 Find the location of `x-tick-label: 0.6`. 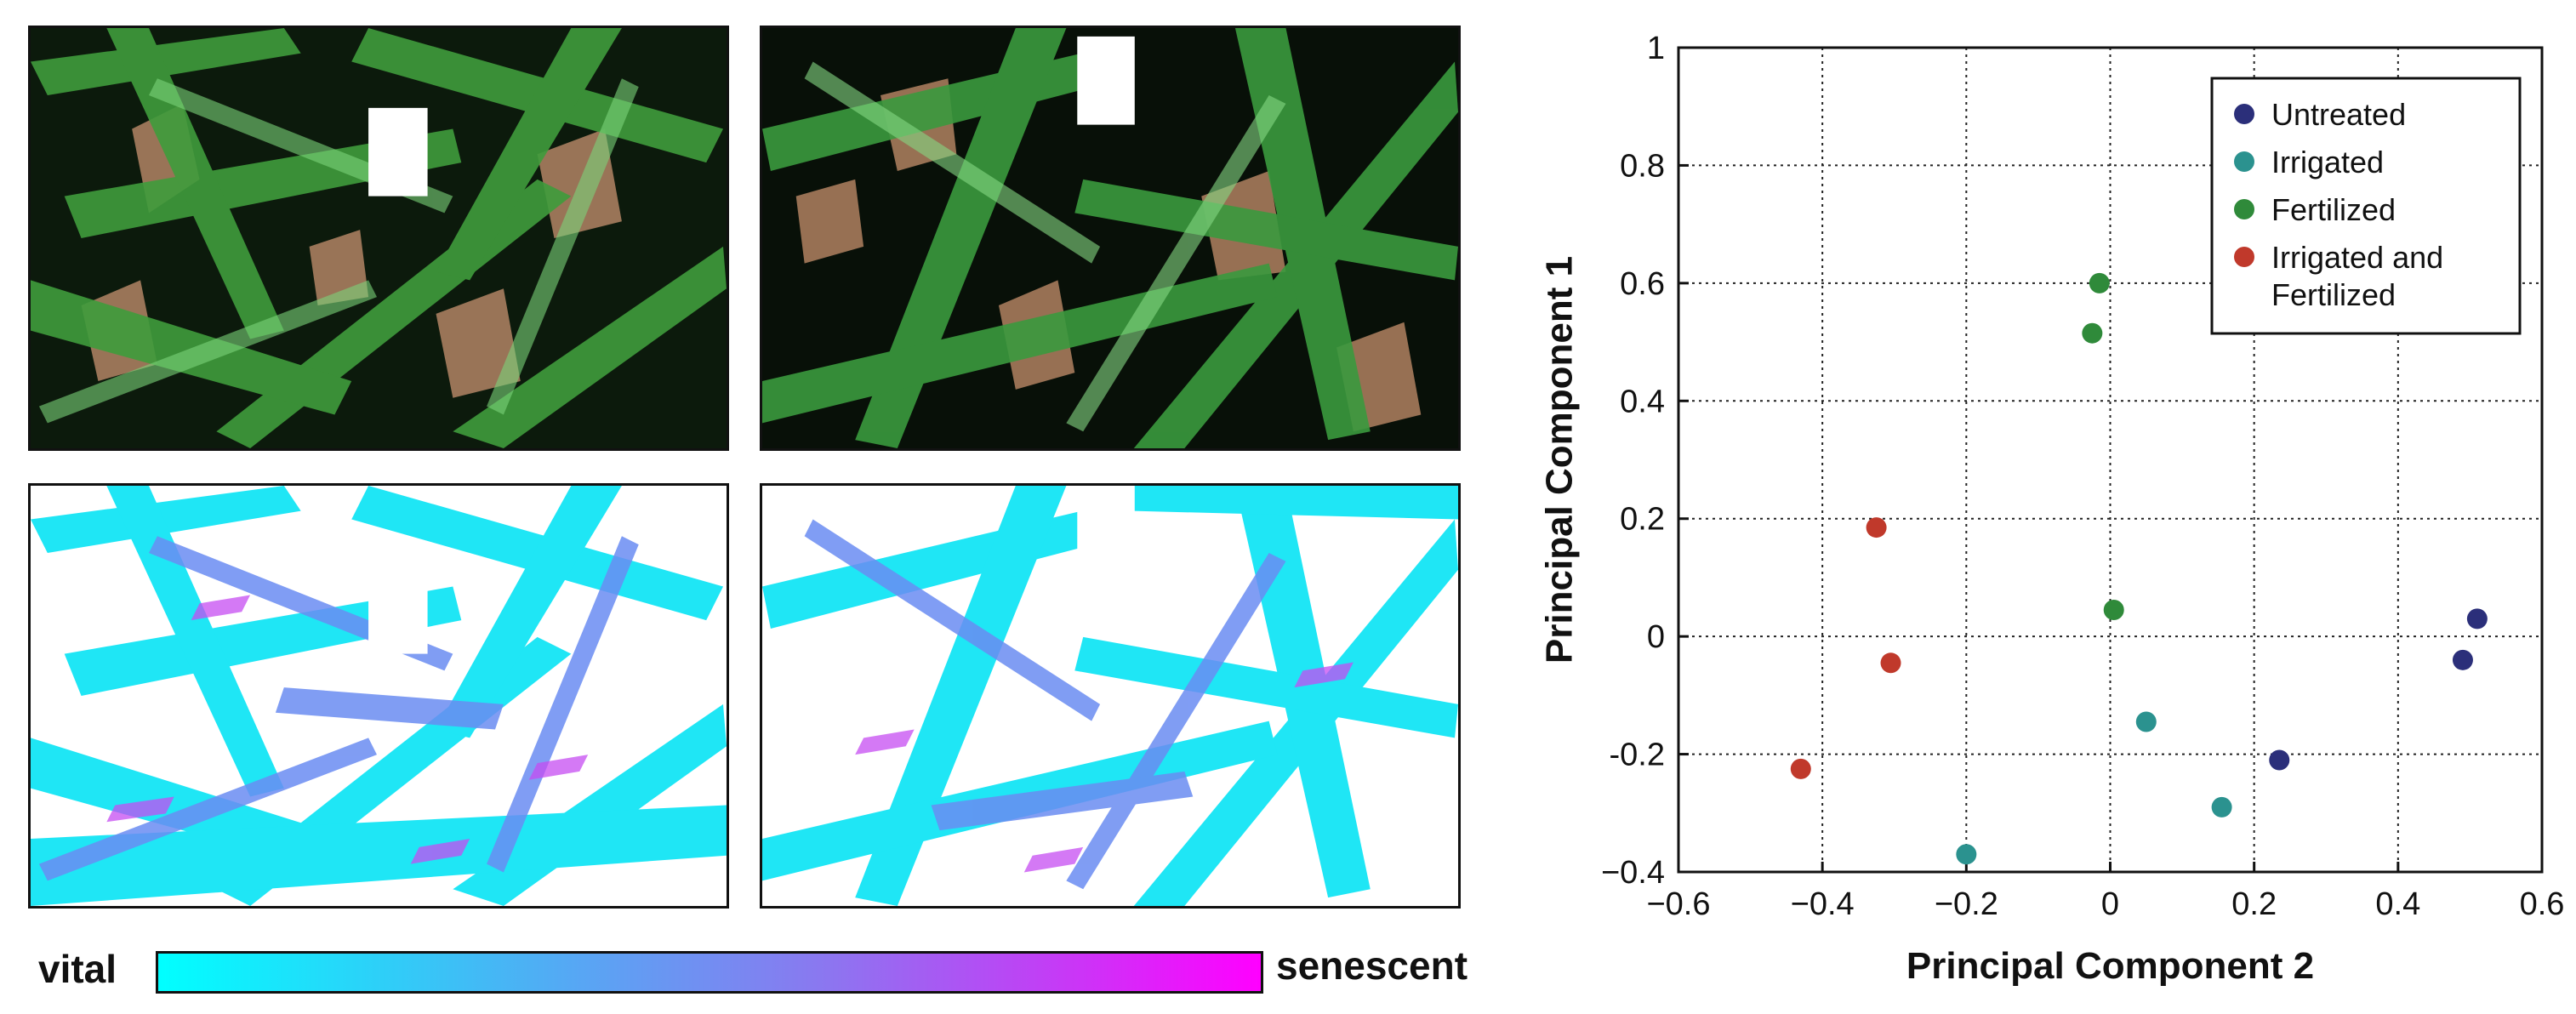

x-tick-label: 0.6 is located at coordinates (2543, 904).